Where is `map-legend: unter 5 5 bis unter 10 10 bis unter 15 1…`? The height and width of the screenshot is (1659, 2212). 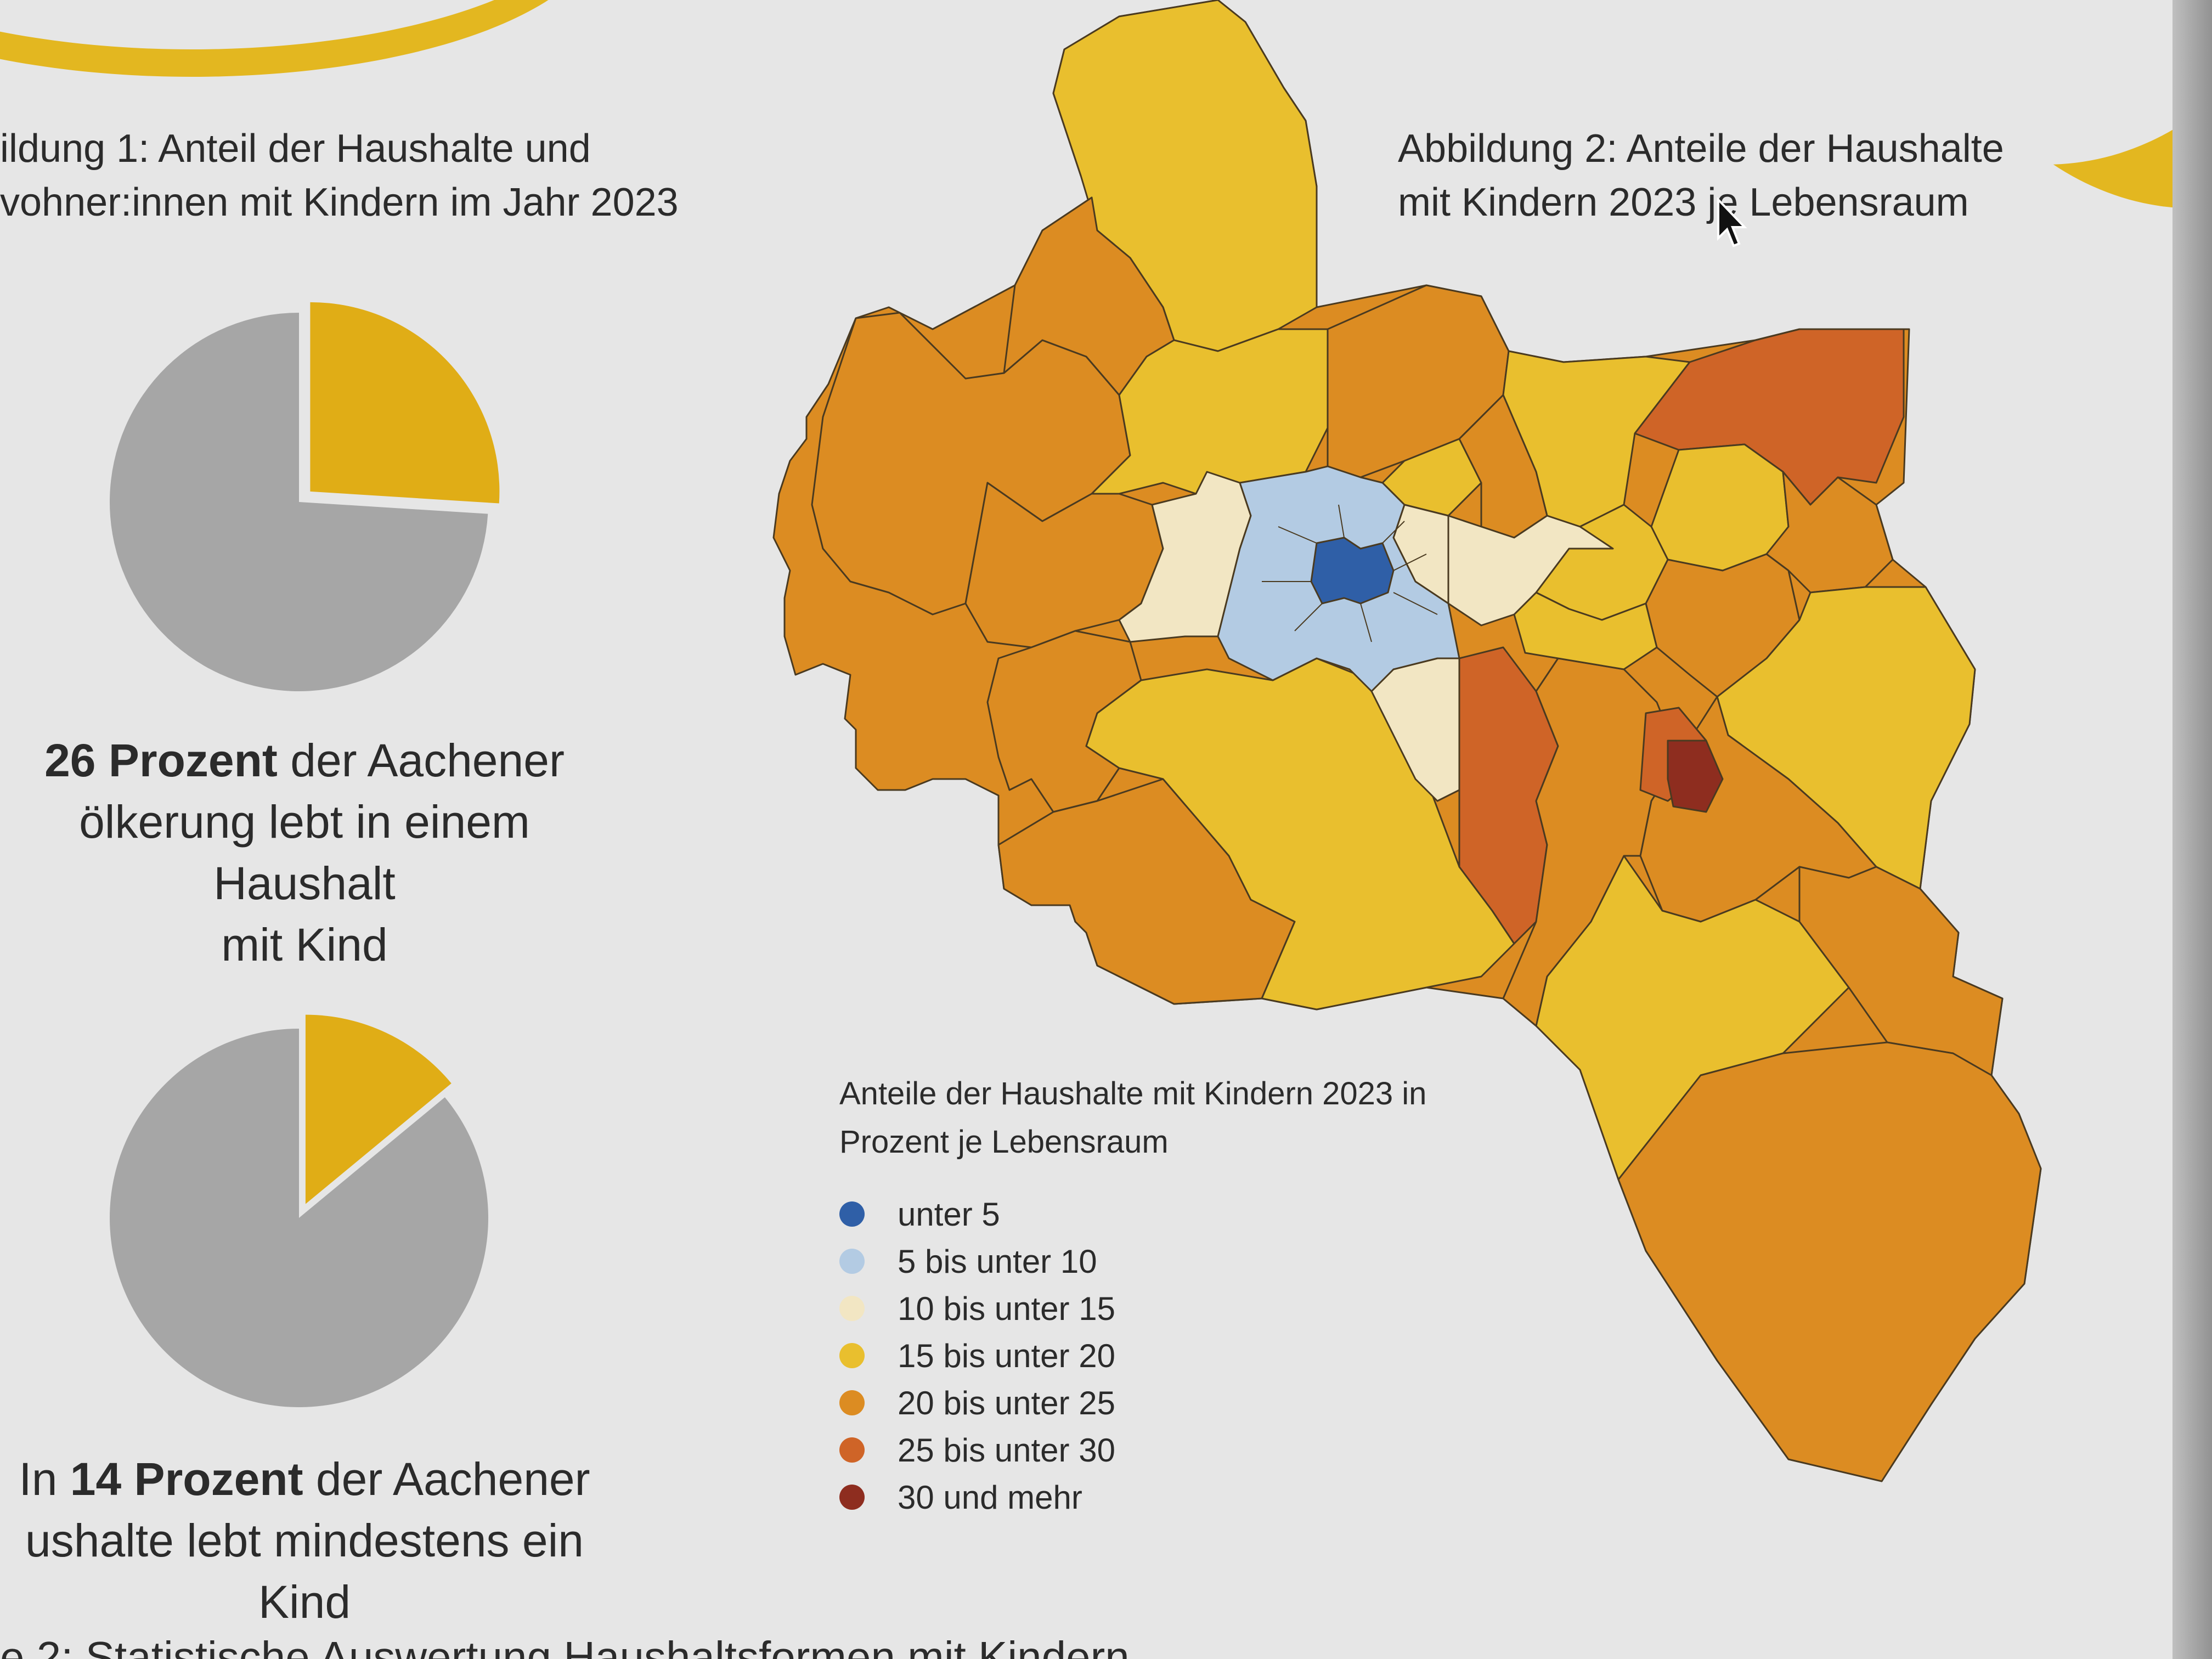 map-legend: unter 5 5 bis unter 10 10 bis unter 15 1… is located at coordinates (977, 1355).